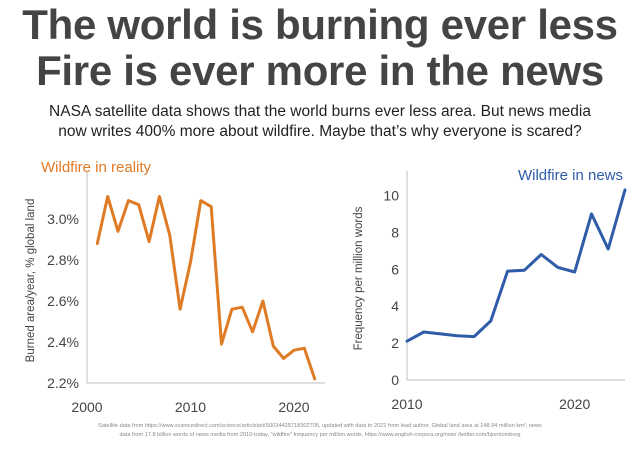 The width and height of the screenshot is (640, 453). What do you see at coordinates (570, 175) in the screenshot?
I see `series-annotation-label: Wildfire in news` at bounding box center [570, 175].